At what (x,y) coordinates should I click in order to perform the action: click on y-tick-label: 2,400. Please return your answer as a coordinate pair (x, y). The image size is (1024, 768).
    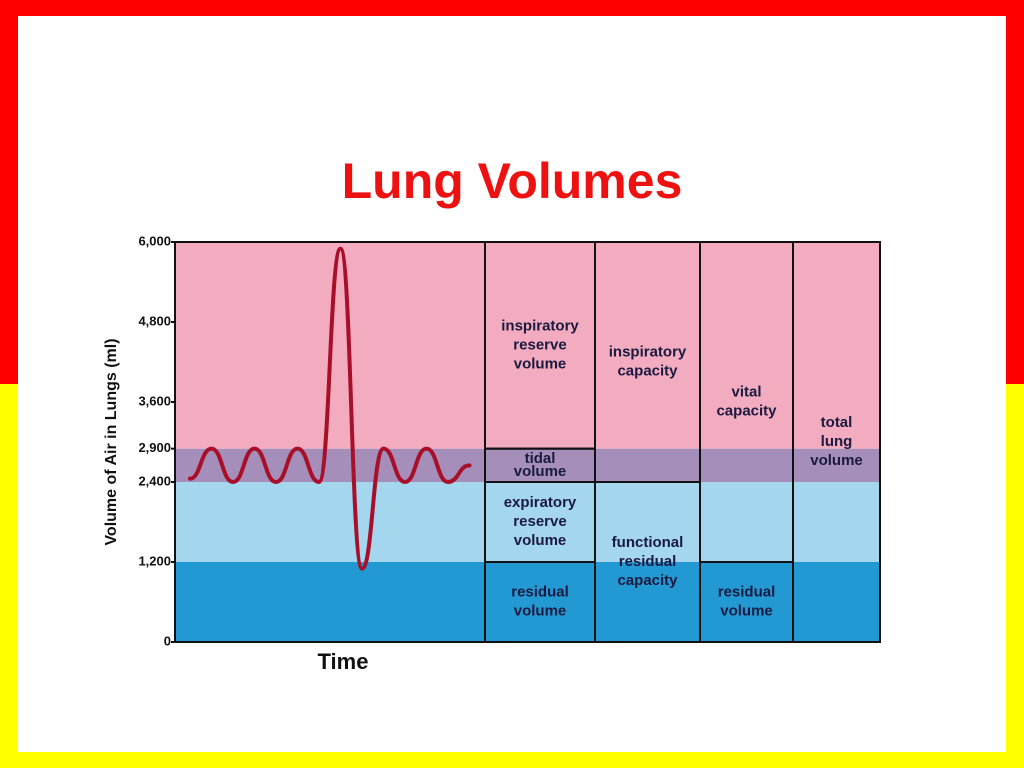
    Looking at the image, I should click on (154, 480).